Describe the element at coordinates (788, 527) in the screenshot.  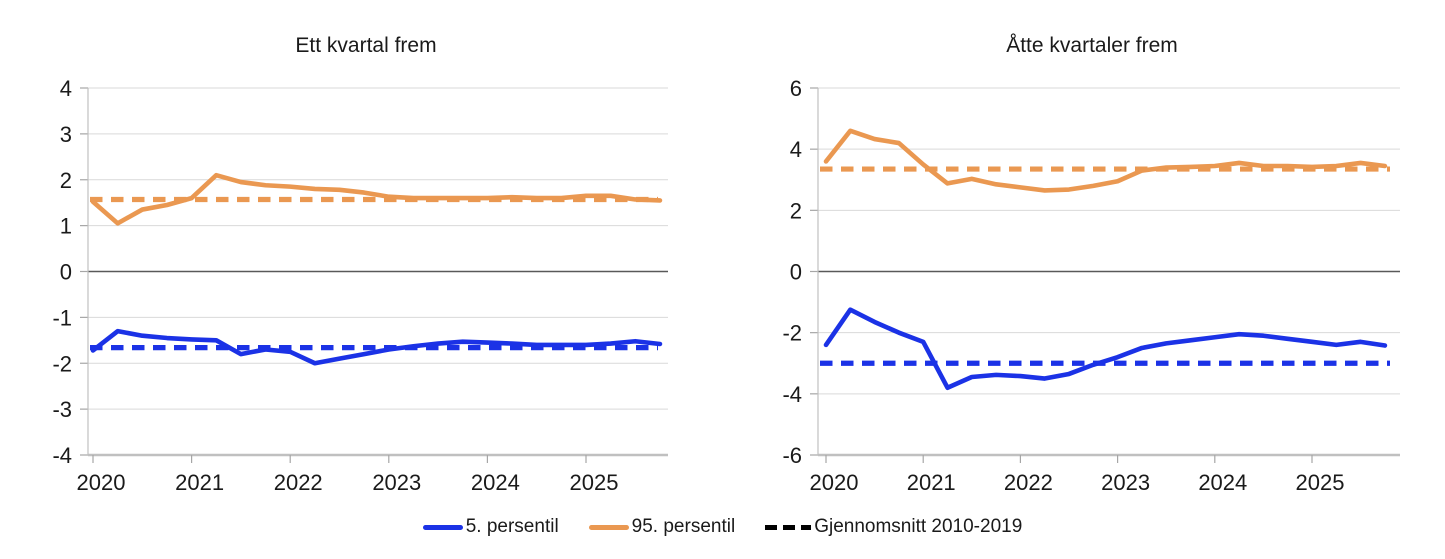
I see `legend-dashed-line-icon` at that location.